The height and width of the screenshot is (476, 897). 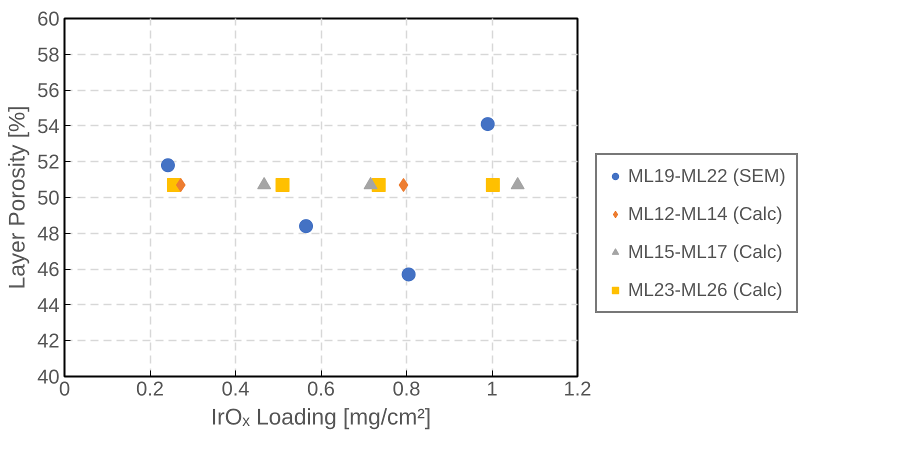 I want to click on y-tick-label: 50, so click(x=48, y=199).